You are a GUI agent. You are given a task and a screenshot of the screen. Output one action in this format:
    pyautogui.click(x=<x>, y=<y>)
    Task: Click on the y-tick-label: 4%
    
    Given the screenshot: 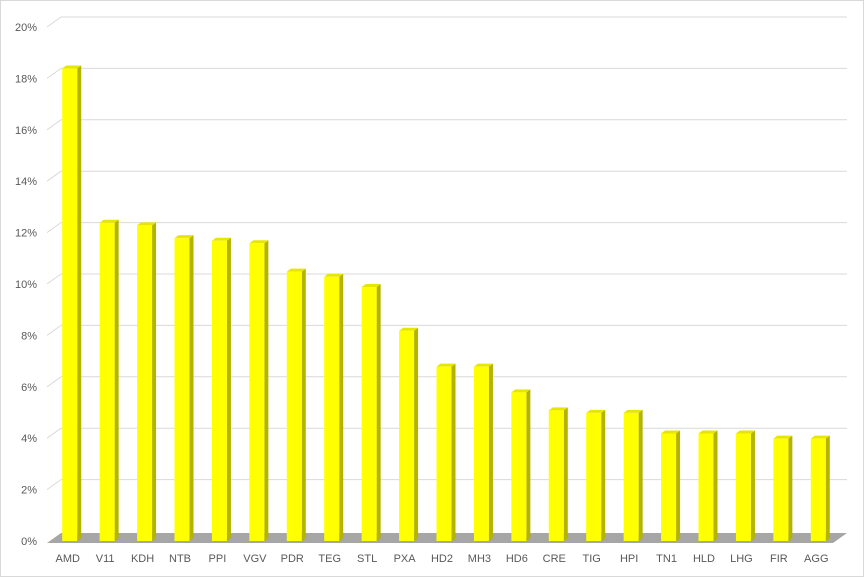 What is the action you would take?
    pyautogui.click(x=29, y=439)
    